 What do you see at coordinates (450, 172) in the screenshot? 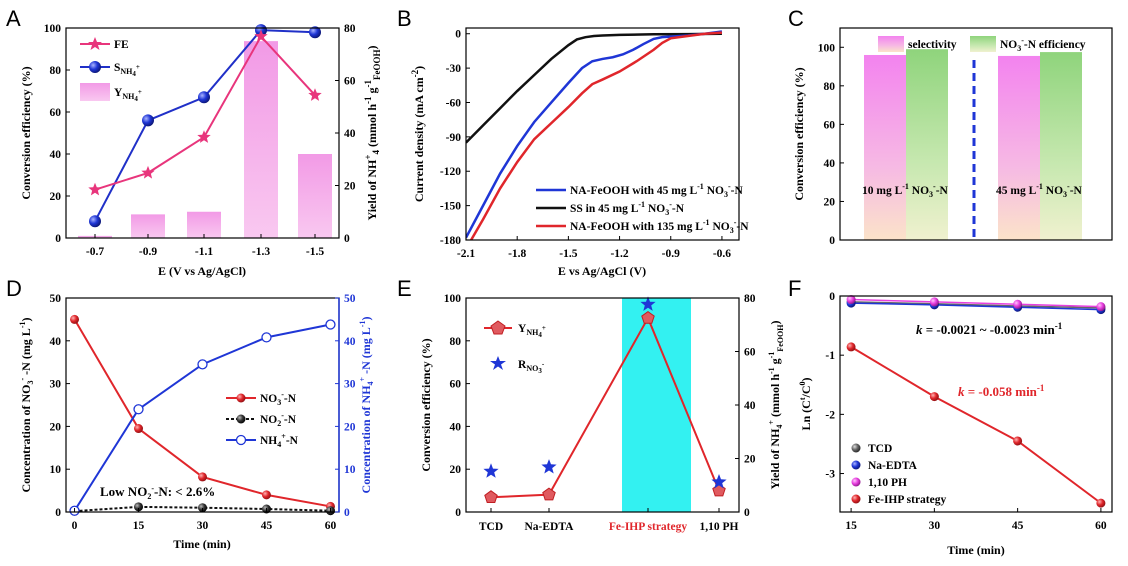
I see `y-tick-label: -120` at bounding box center [450, 172].